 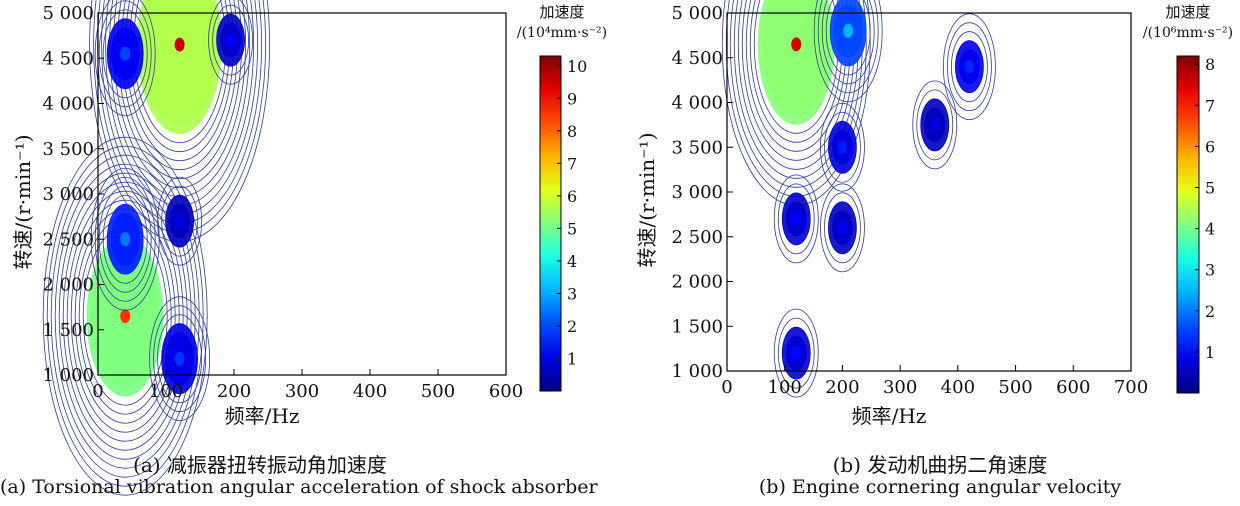 I want to click on chart-a-cb-tick-label-8: 9, so click(x=572, y=98).